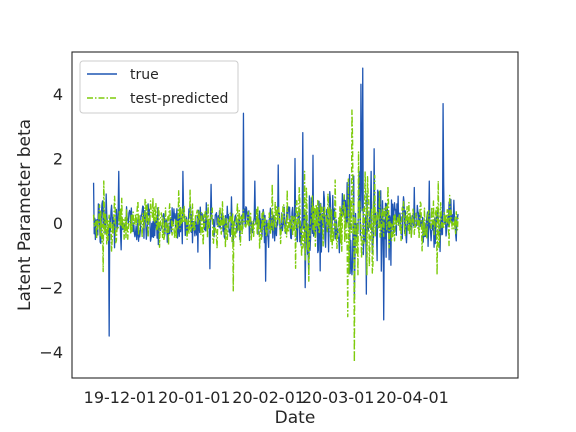 This screenshot has height=432, width=576. I want to click on x-tick-label: 20-01-01, so click(194, 397).